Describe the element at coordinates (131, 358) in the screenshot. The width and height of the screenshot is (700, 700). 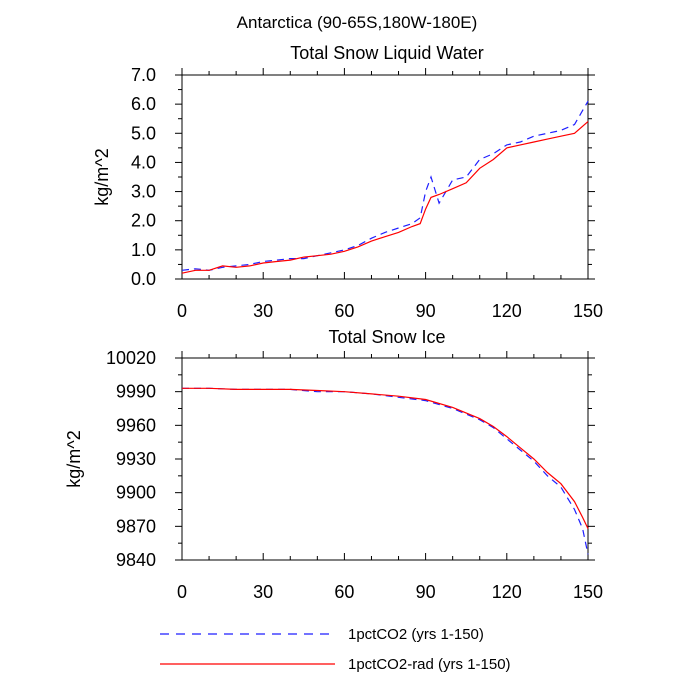
I see `y-tick-label: 10020` at that location.